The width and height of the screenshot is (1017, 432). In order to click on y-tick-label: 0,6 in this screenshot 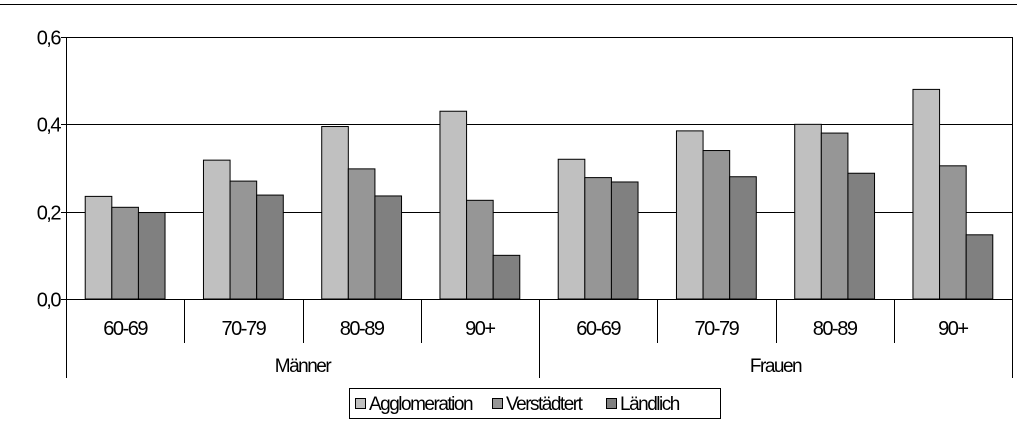, I will do `click(49, 39)`.